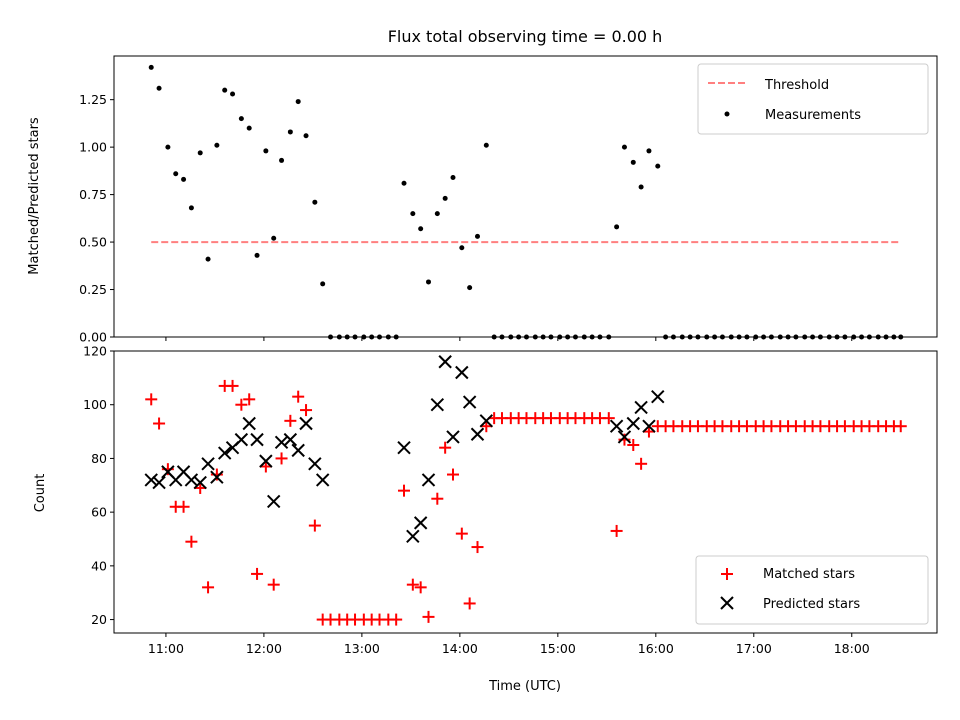 This screenshot has width=960, height=720. Describe the element at coordinates (95, 351) in the screenshot. I see `y-tick-label: 120` at that location.